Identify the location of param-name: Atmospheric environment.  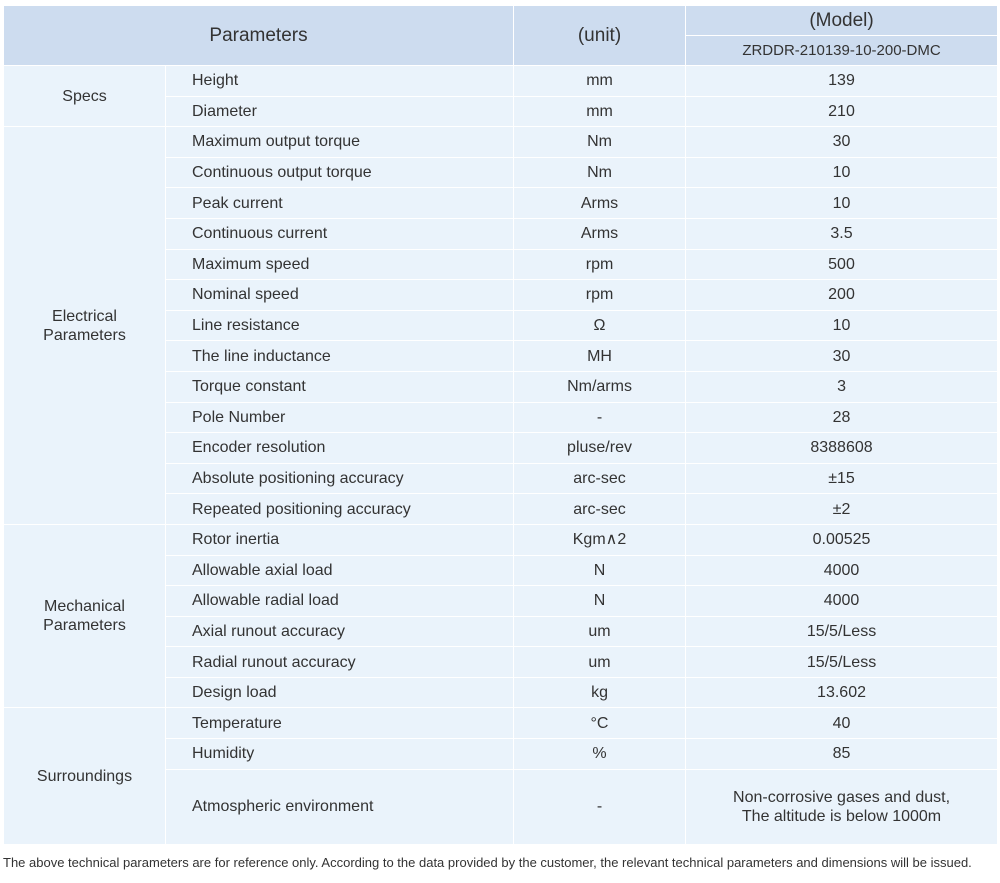
(339, 806).